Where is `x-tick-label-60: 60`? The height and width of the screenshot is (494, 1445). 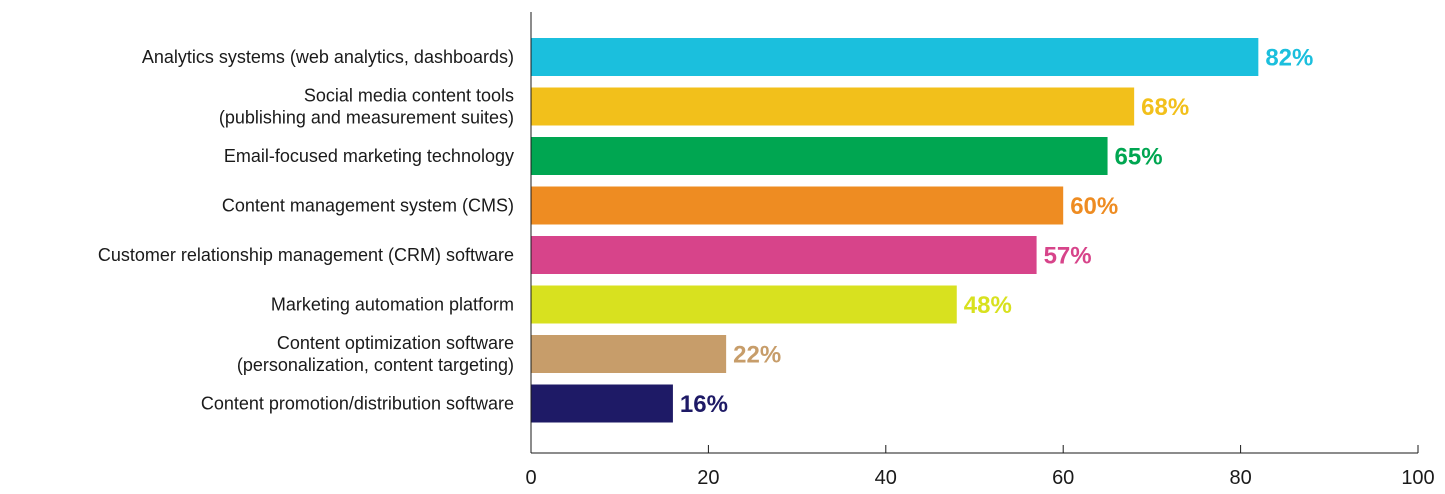 x-tick-label-60: 60 is located at coordinates (1063, 478).